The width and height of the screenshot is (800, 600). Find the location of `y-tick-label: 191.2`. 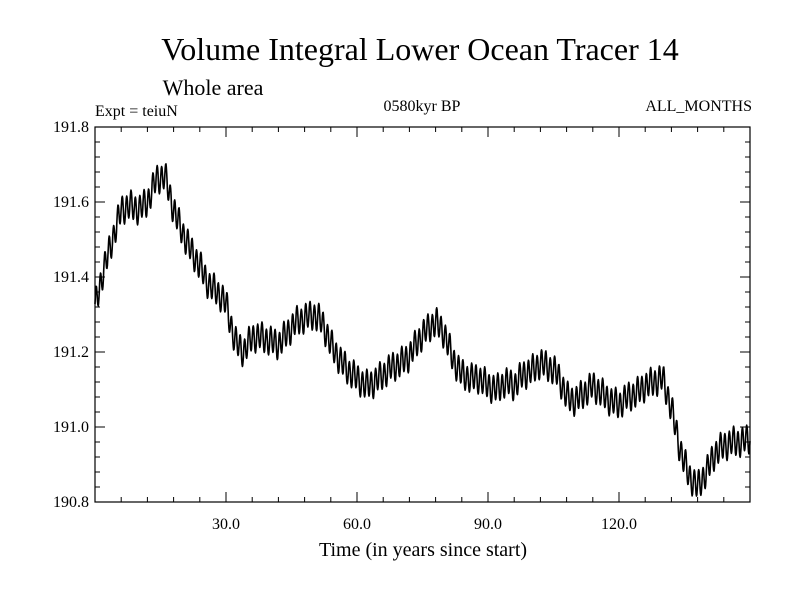

y-tick-label: 191.2 is located at coordinates (71, 352).